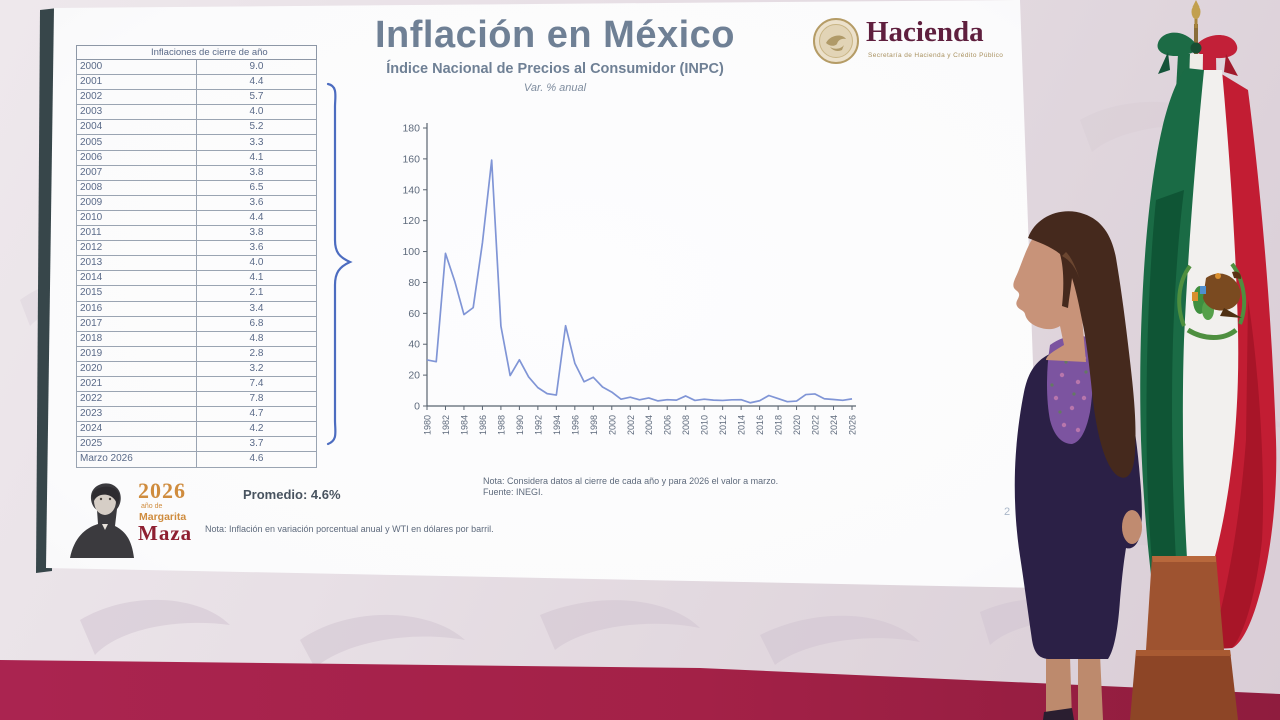 This screenshot has height=720, width=1280. What do you see at coordinates (520, 425) in the screenshot?
I see `xtick-label: 1990` at bounding box center [520, 425].